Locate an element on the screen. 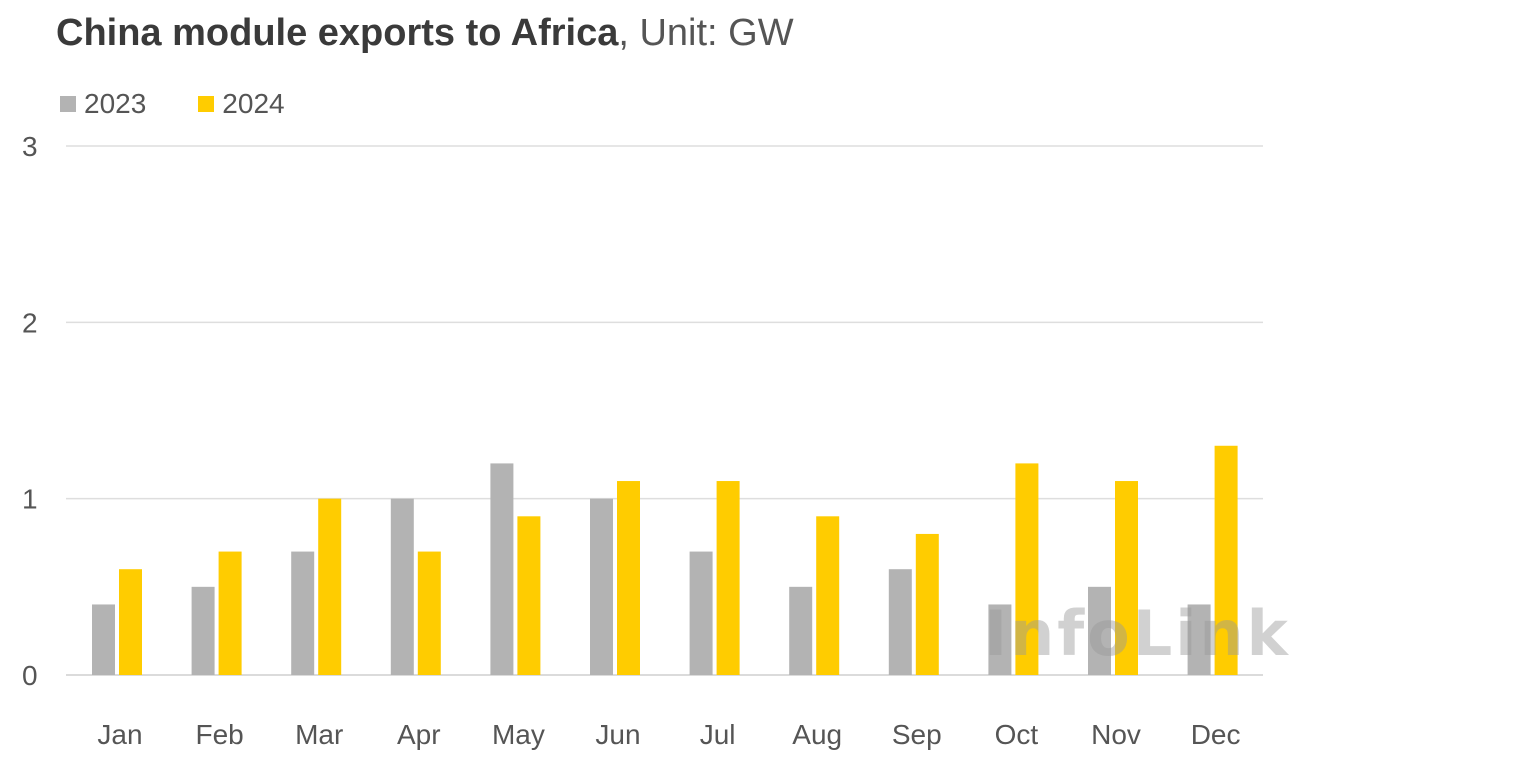  y-tick-label-0: 0 is located at coordinates (30, 675).